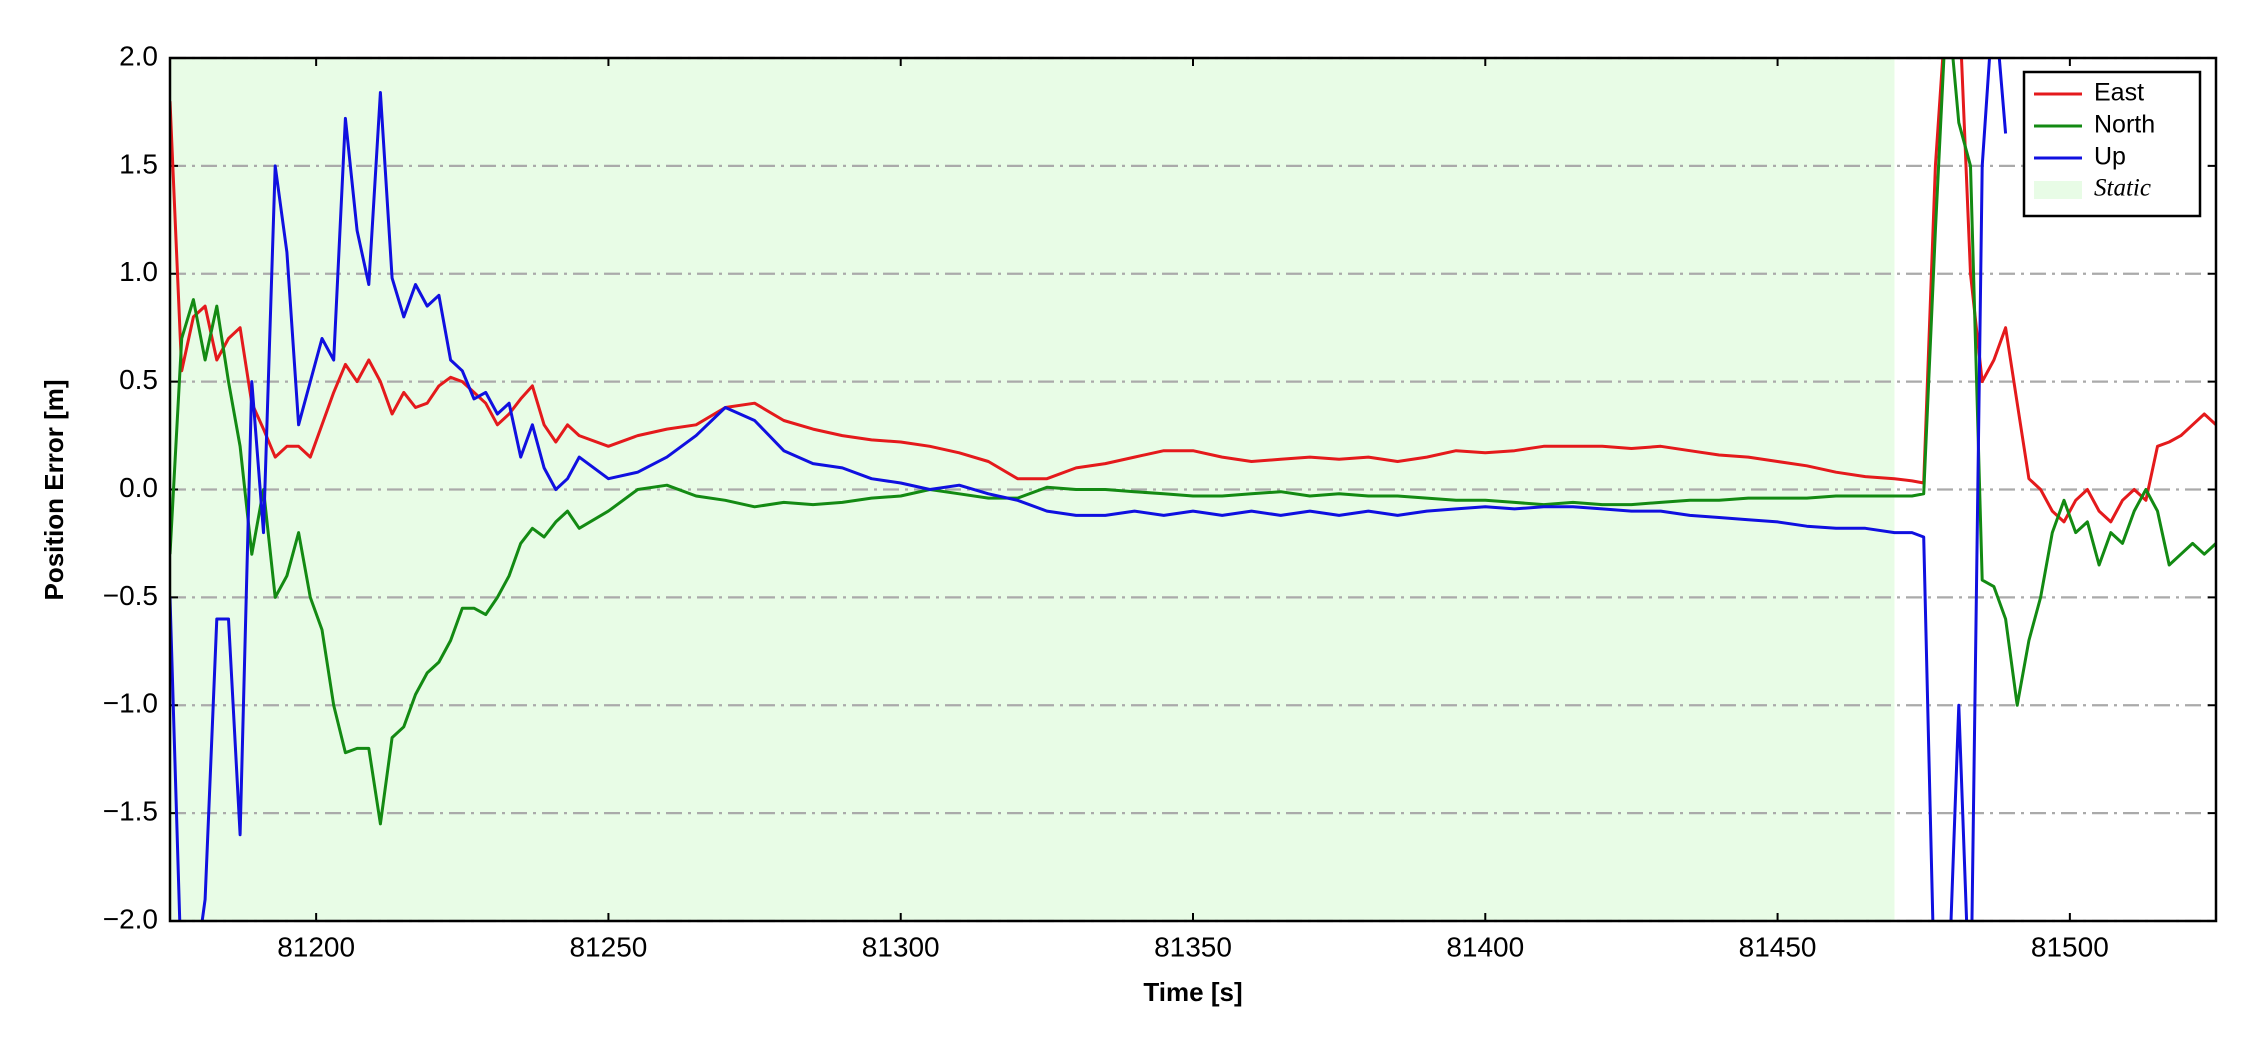  Describe the element at coordinates (2058, 190) in the screenshot. I see `legend-swatch` at that location.